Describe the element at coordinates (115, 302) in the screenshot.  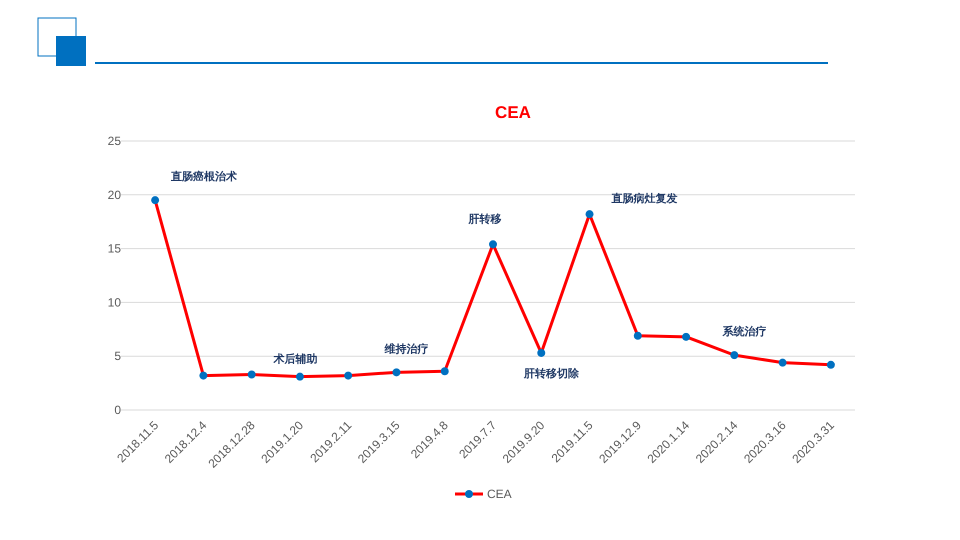
I see `y-tick-label: 10` at that location.